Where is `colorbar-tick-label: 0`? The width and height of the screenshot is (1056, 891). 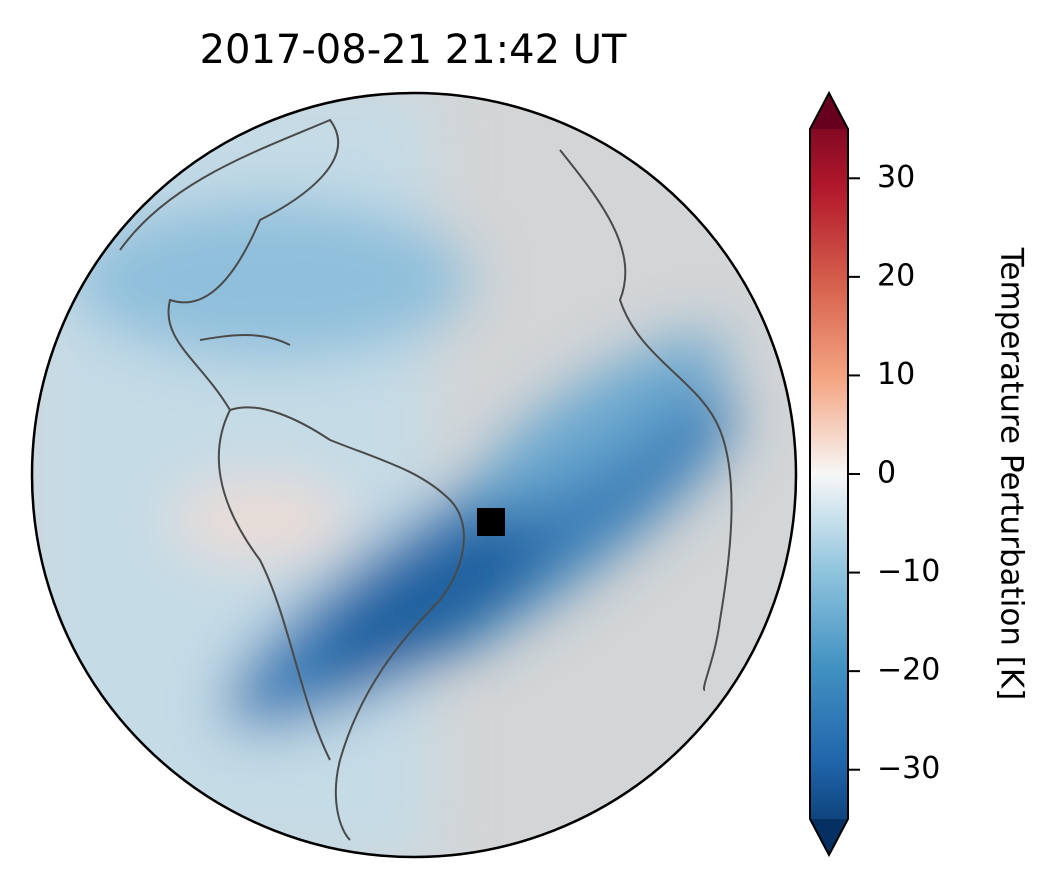
colorbar-tick-label: 0 is located at coordinates (886, 473).